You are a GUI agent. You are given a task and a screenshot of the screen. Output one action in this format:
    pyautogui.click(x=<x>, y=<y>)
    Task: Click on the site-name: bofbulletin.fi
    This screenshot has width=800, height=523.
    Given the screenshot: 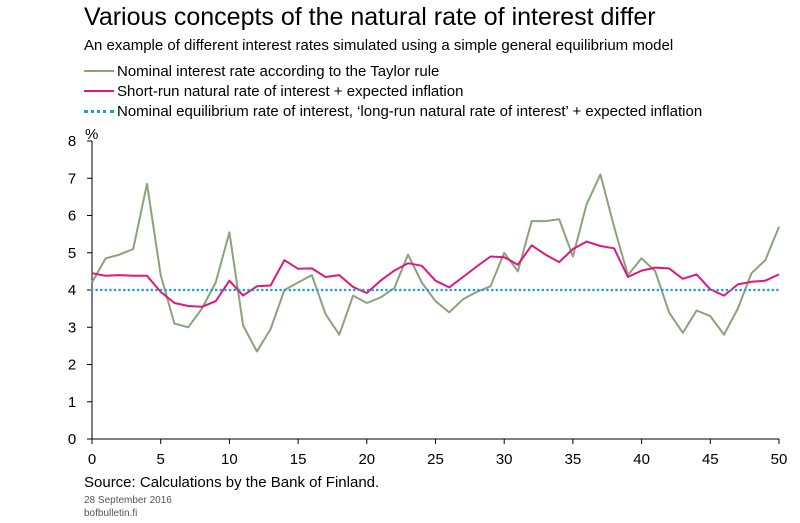 What is the action you would take?
    pyautogui.click(x=111, y=513)
    